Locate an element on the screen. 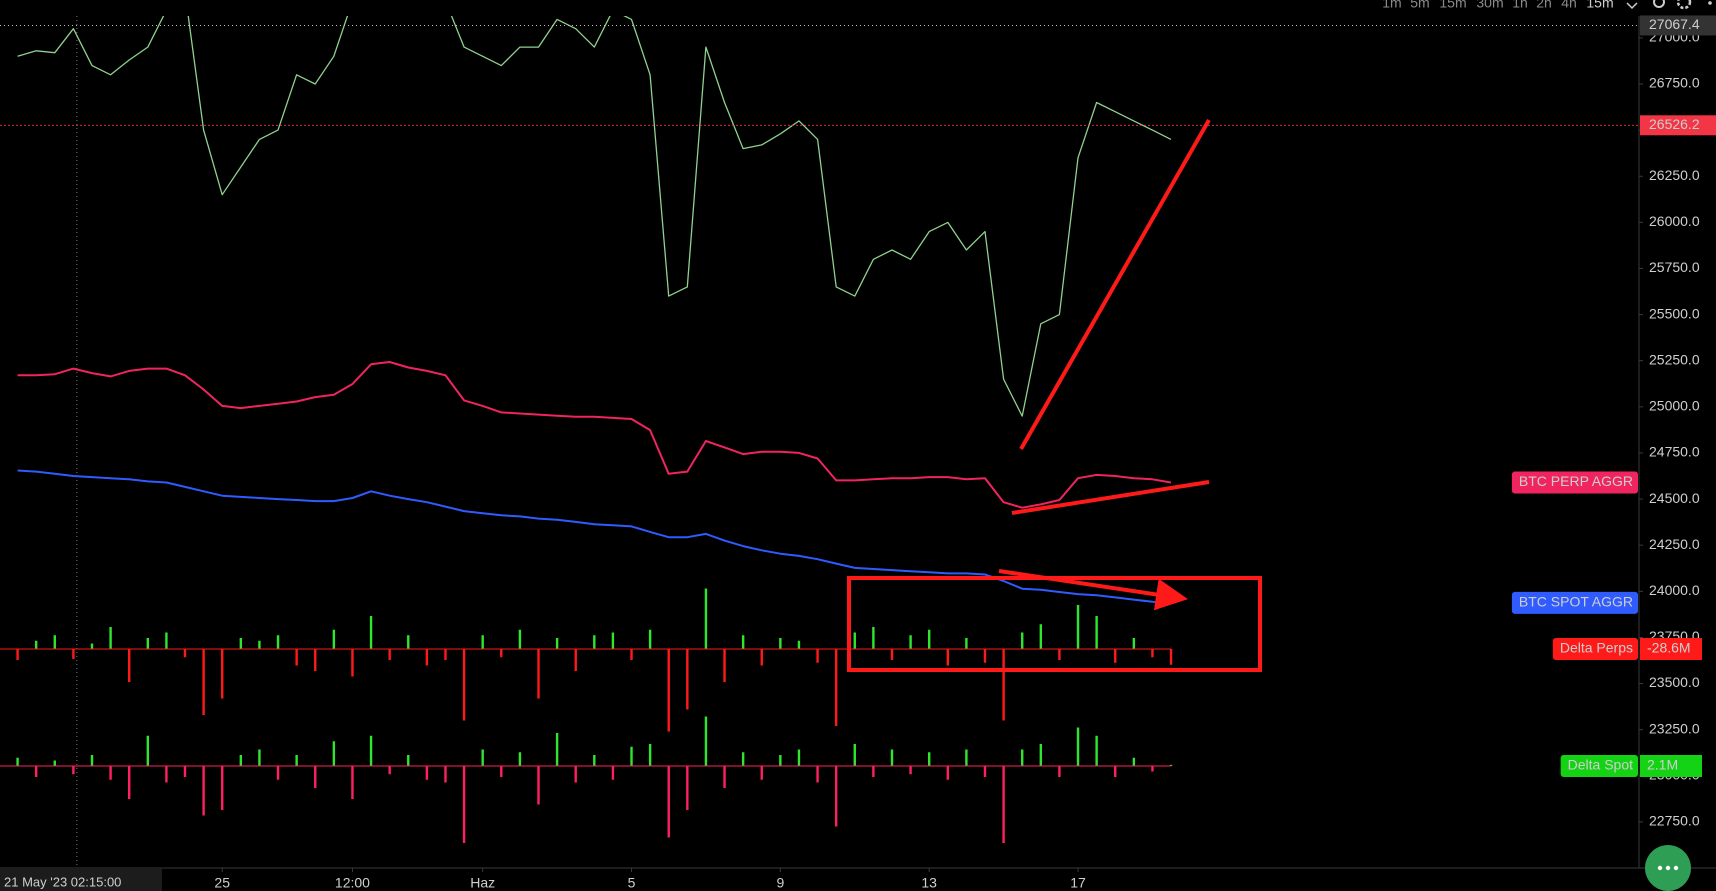  timeframe-button: 2h is located at coordinates (1544, 5).